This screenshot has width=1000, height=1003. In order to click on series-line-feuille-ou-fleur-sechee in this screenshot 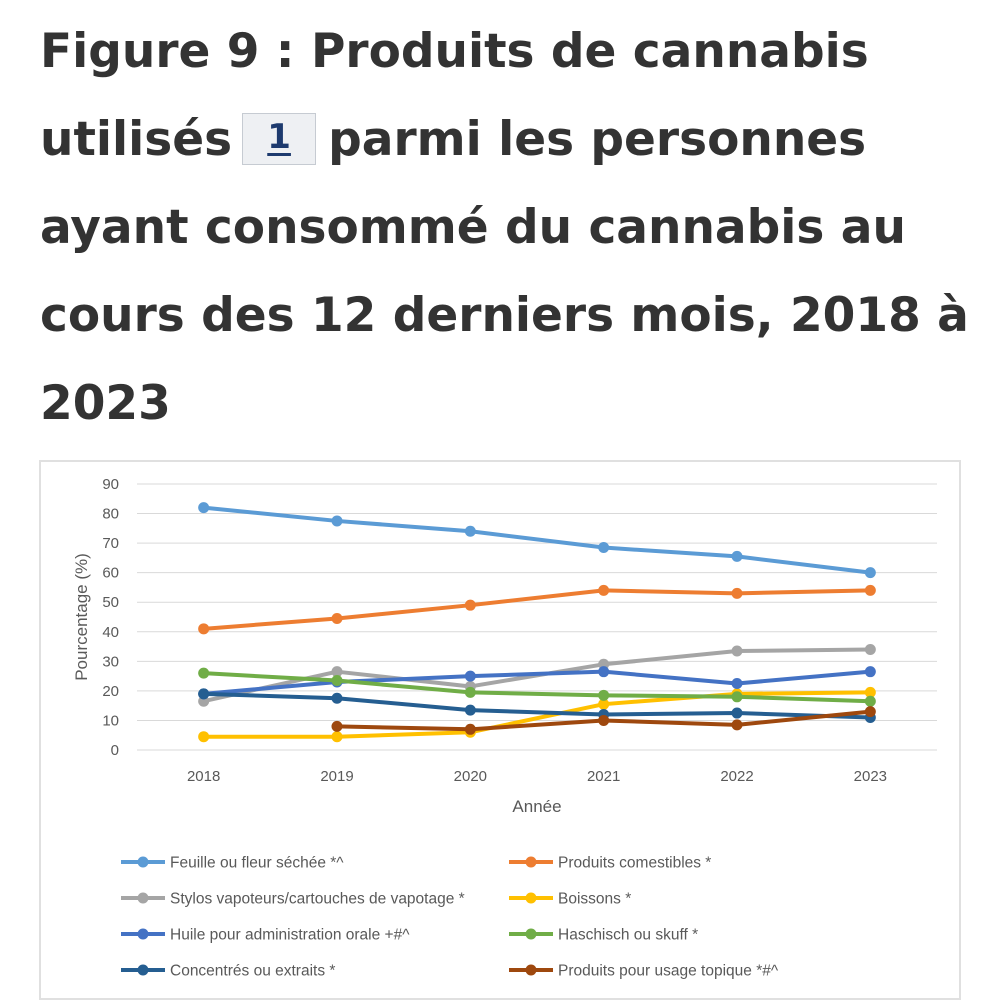, I will do `click(537, 540)`.